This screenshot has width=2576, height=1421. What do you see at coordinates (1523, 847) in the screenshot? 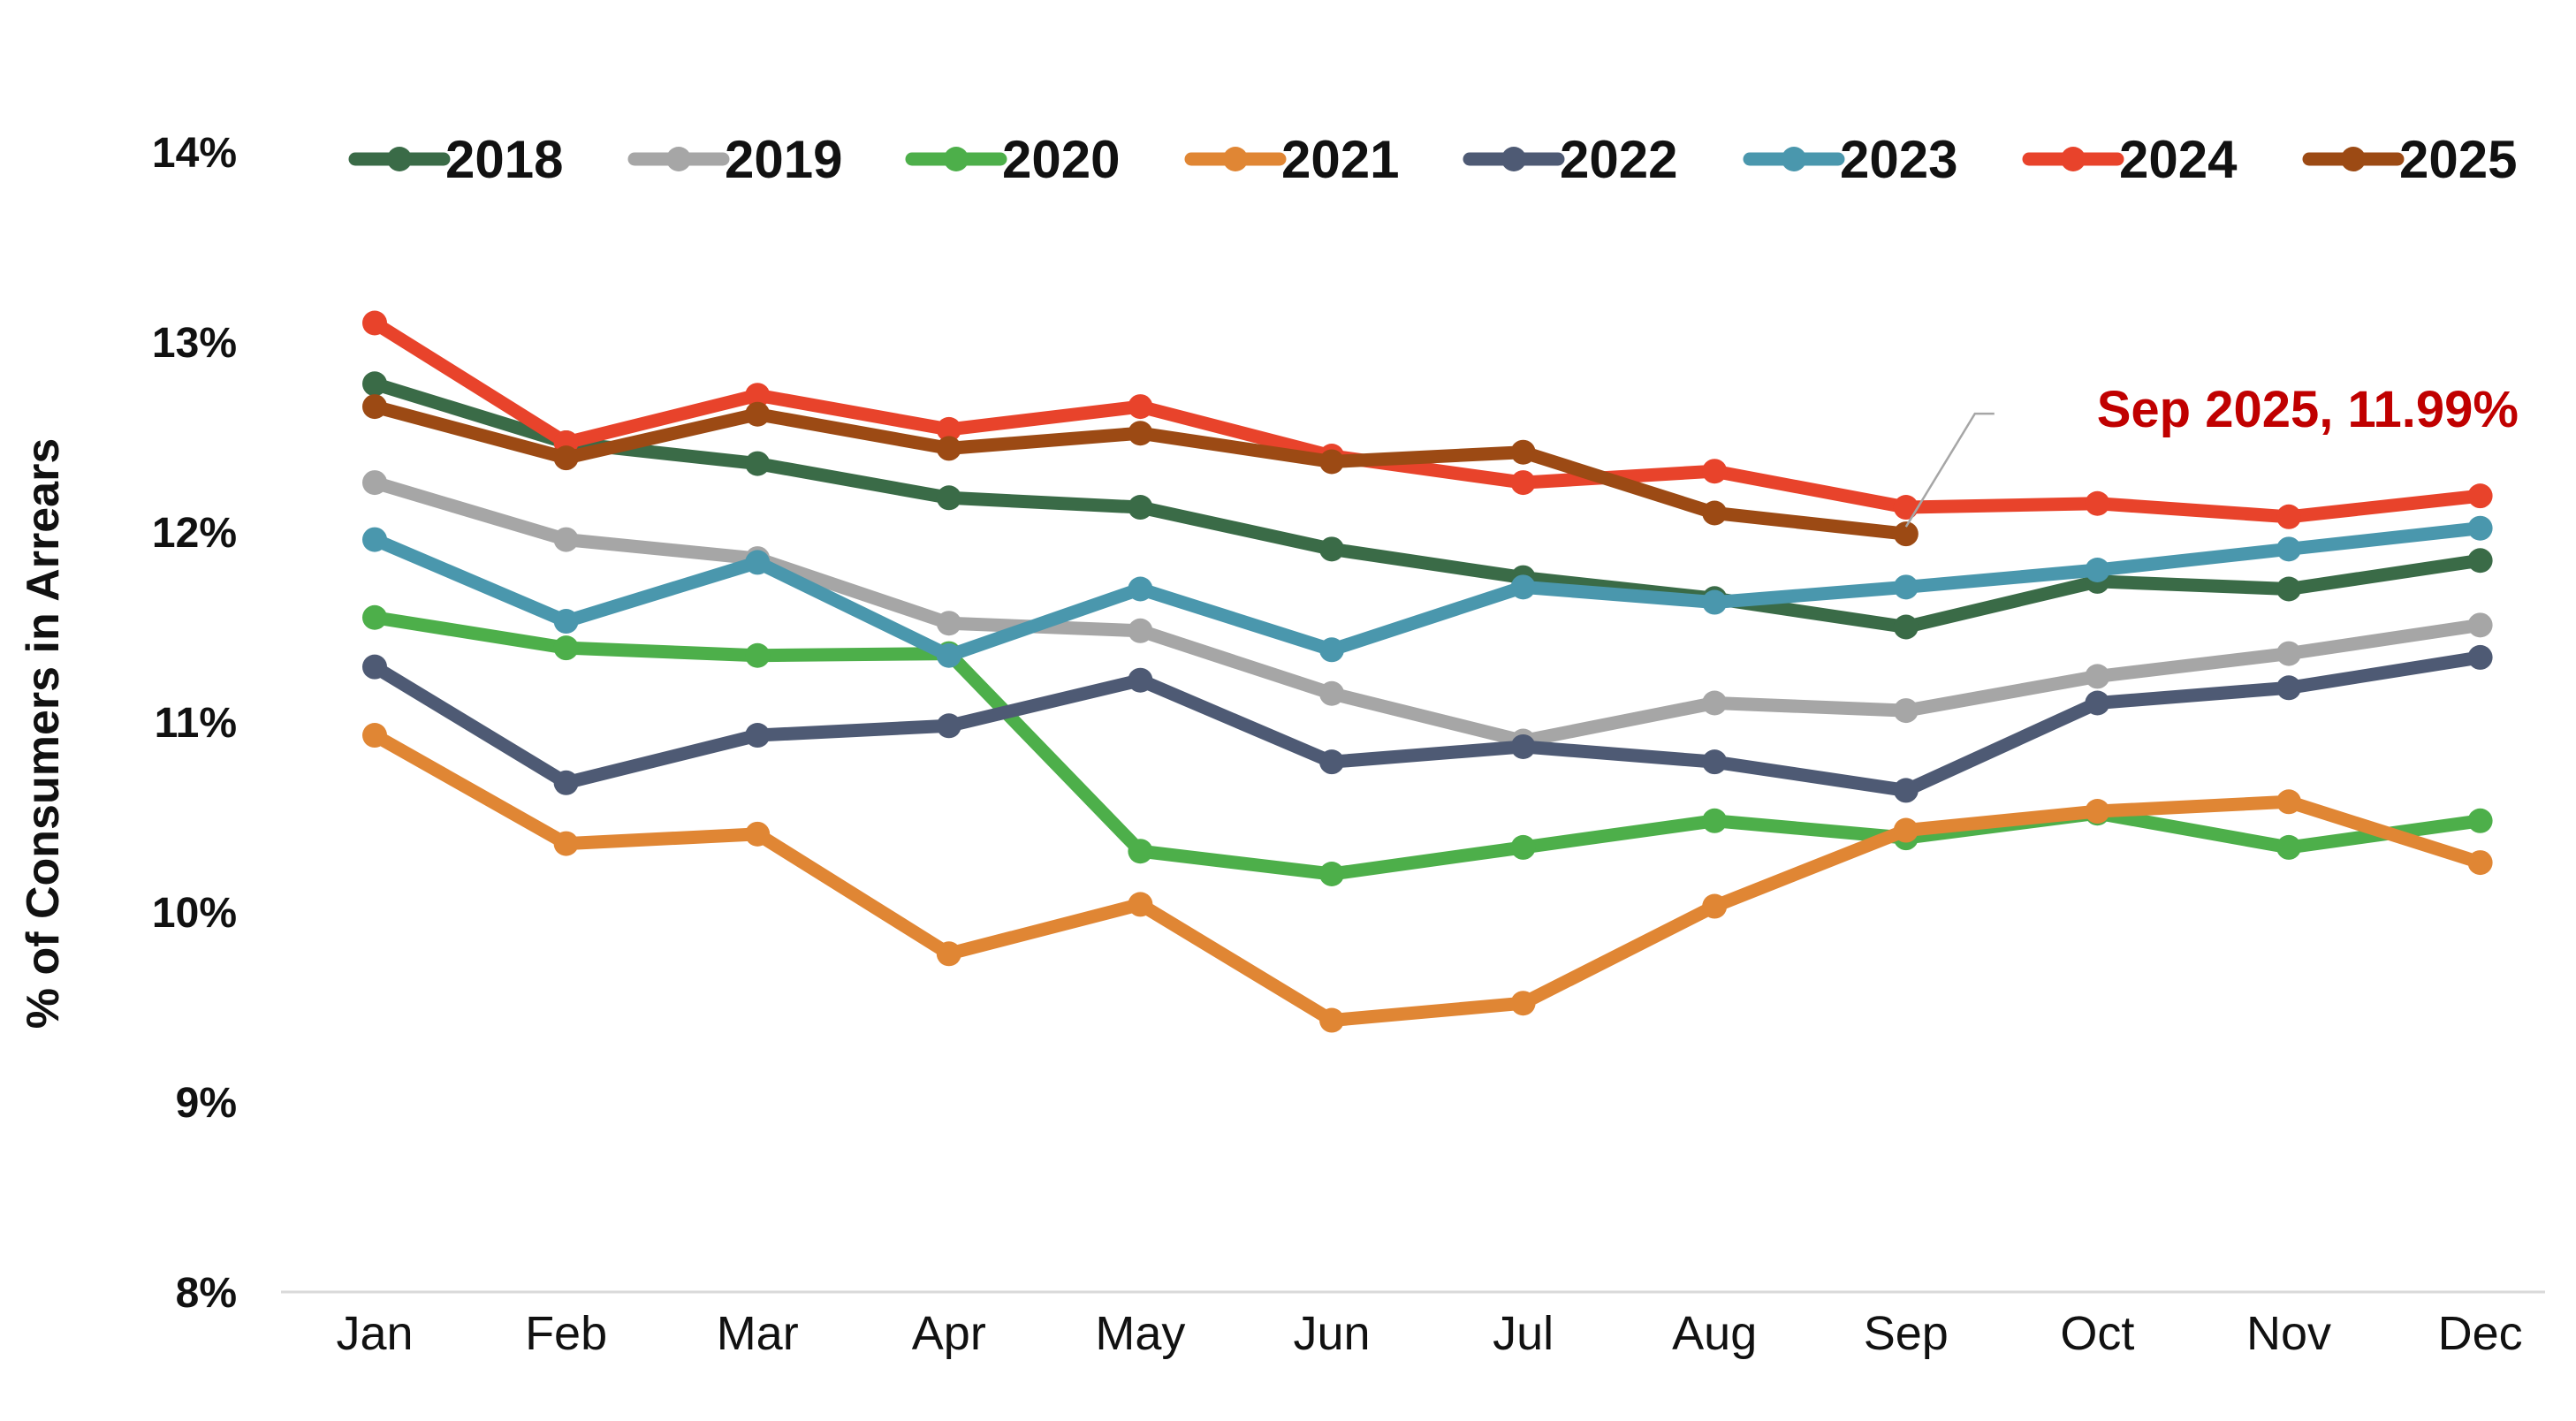
I see `data-point-2020-Jul` at bounding box center [1523, 847].